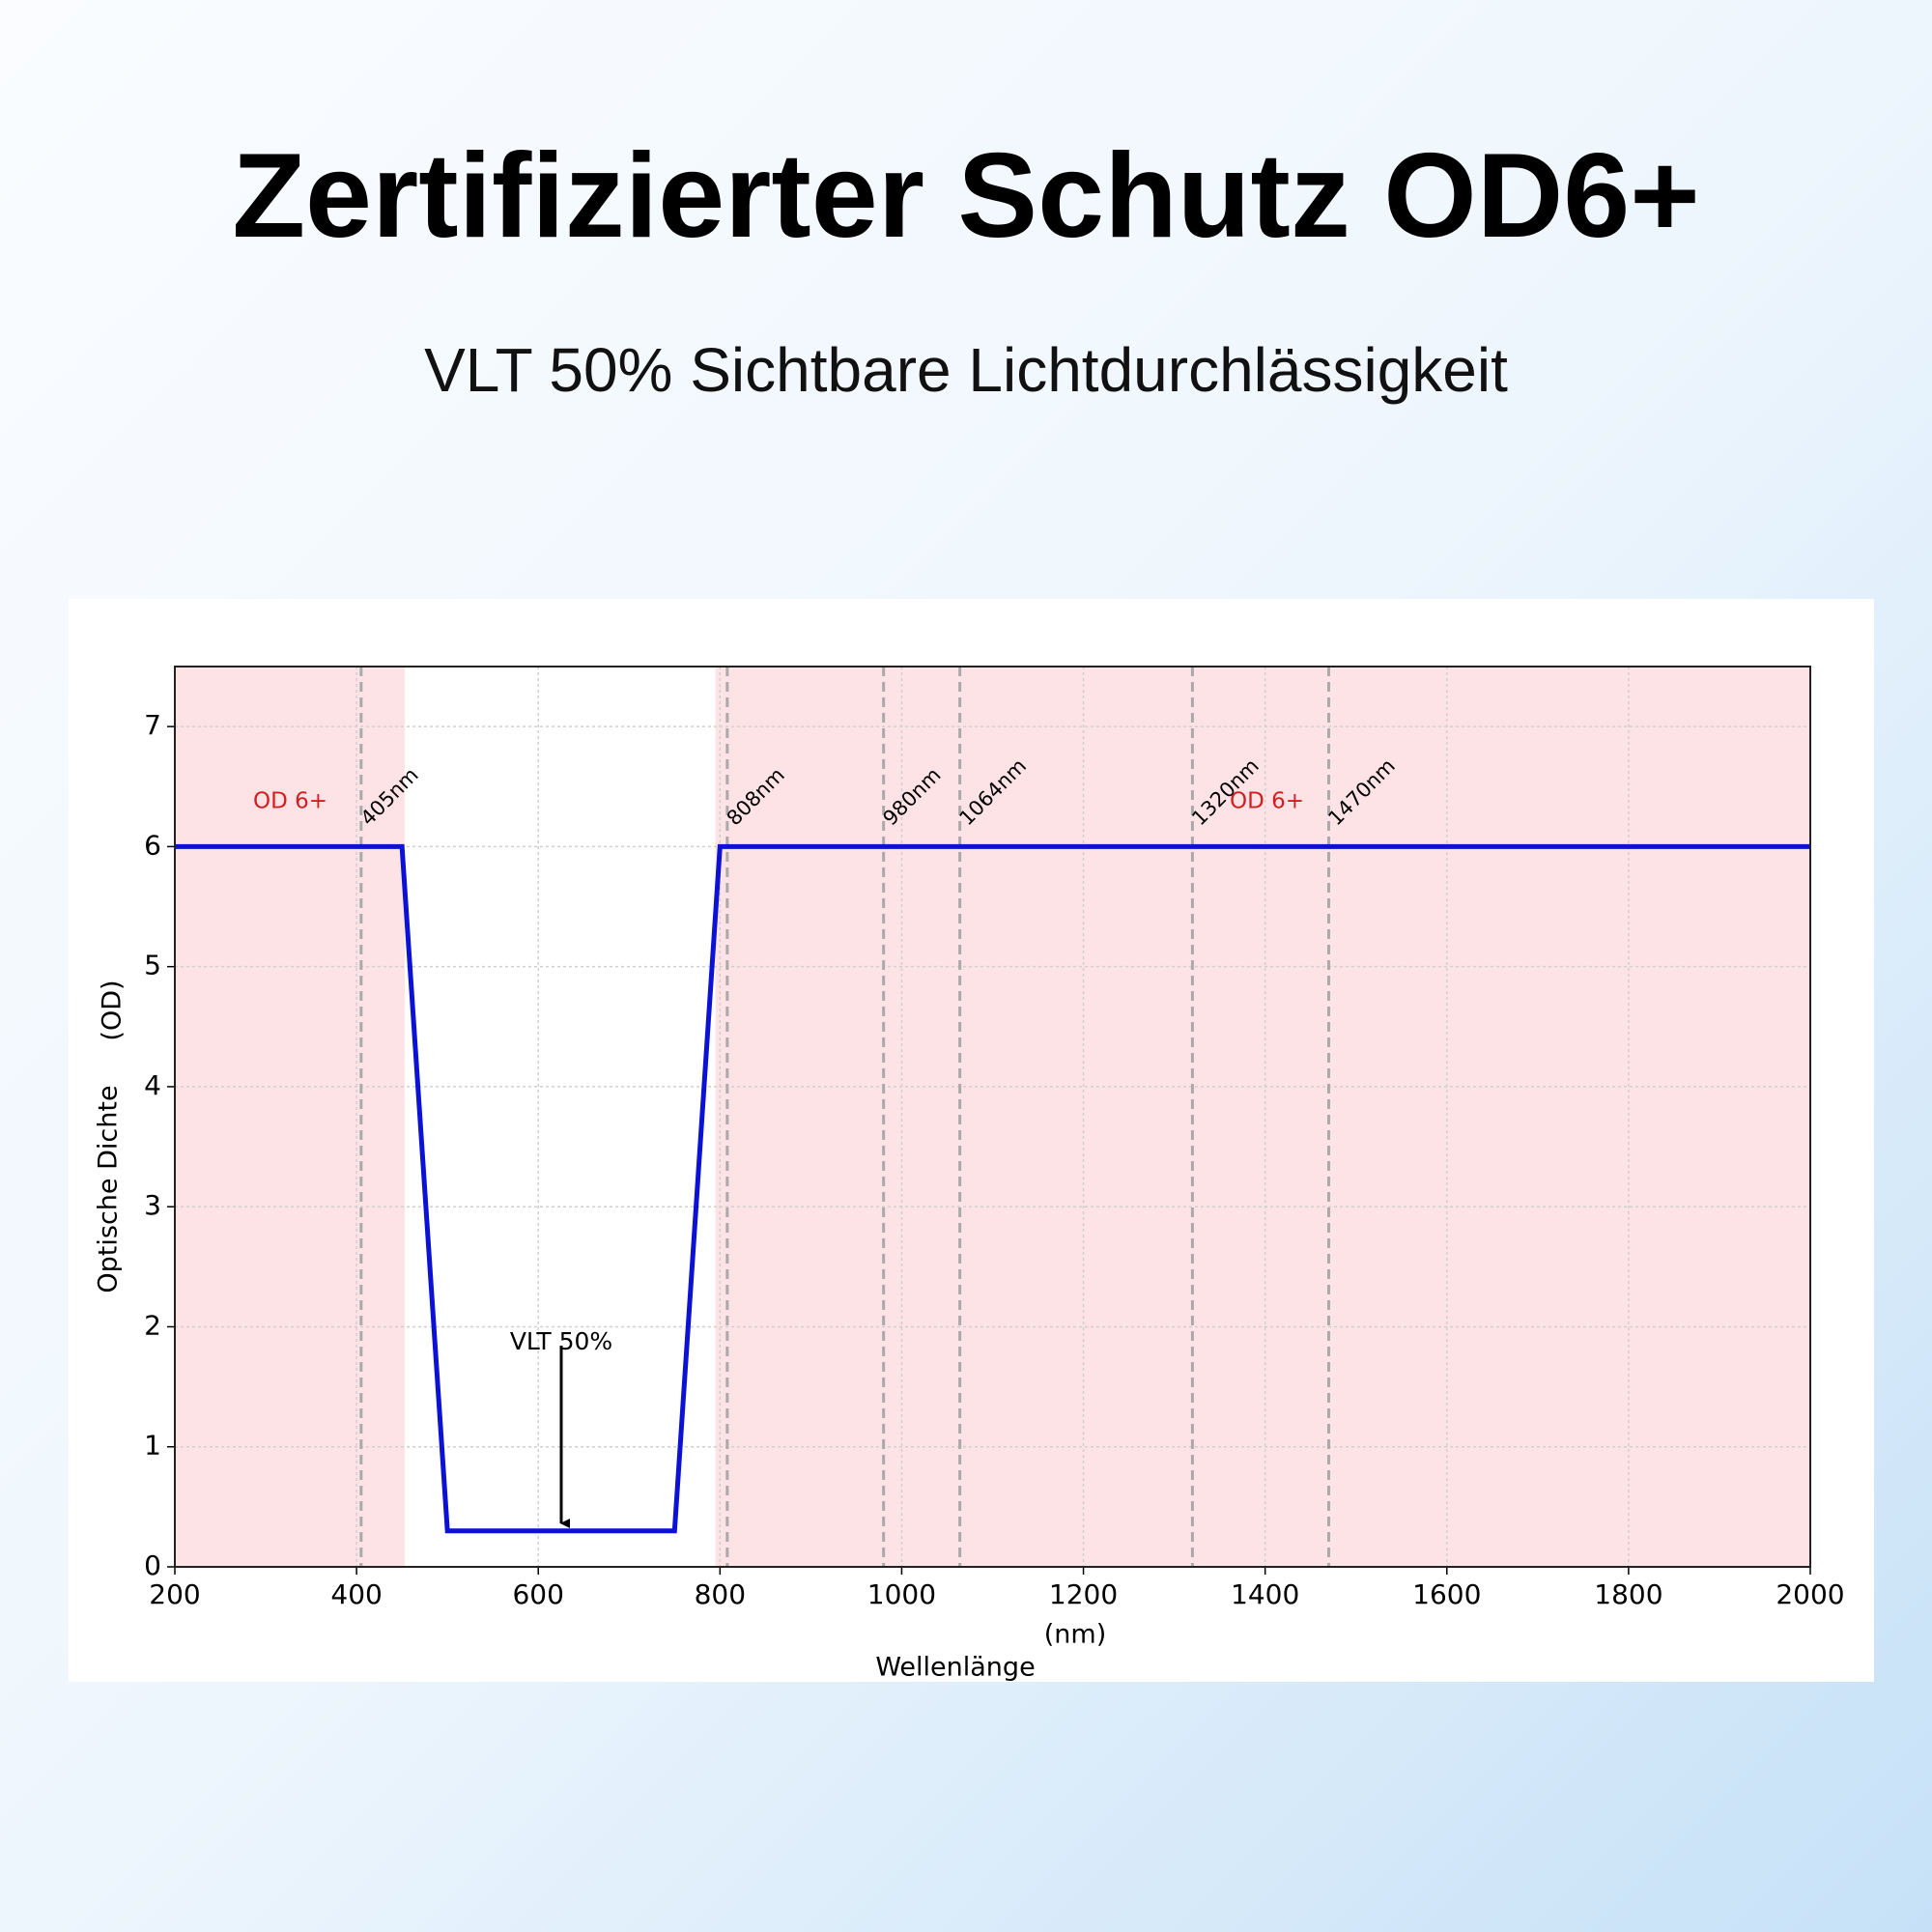  Describe the element at coordinates (1628, 1594) in the screenshot. I see `x-tick-label: 1800` at that location.